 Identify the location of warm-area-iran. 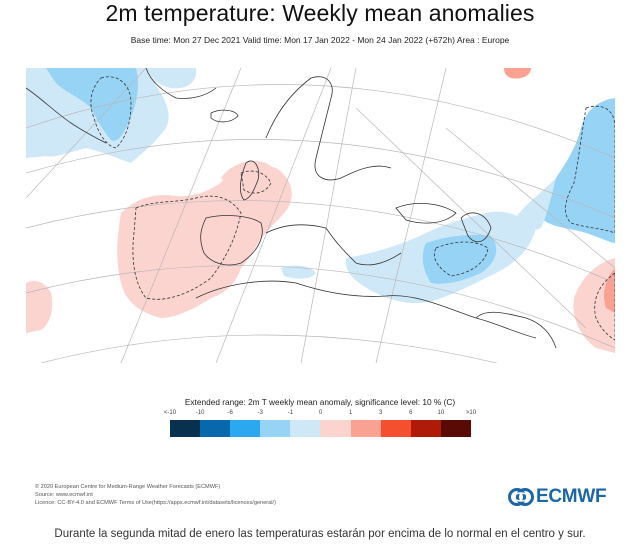
(594, 305).